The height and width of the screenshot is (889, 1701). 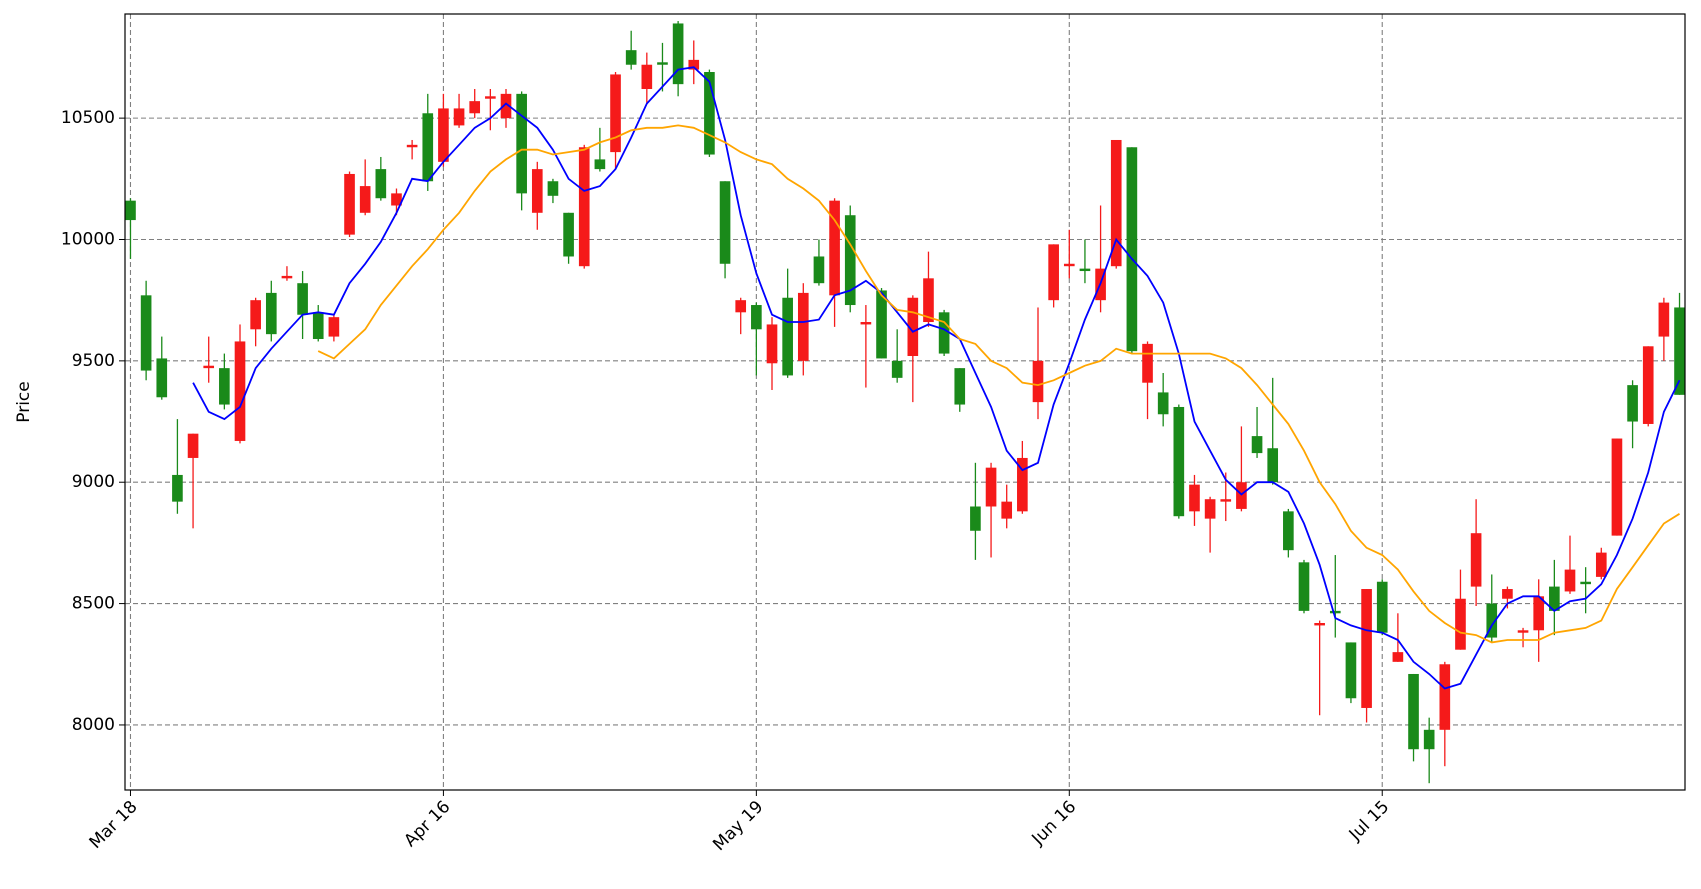 I want to click on y-tick-label: 9000, so click(x=93, y=482).